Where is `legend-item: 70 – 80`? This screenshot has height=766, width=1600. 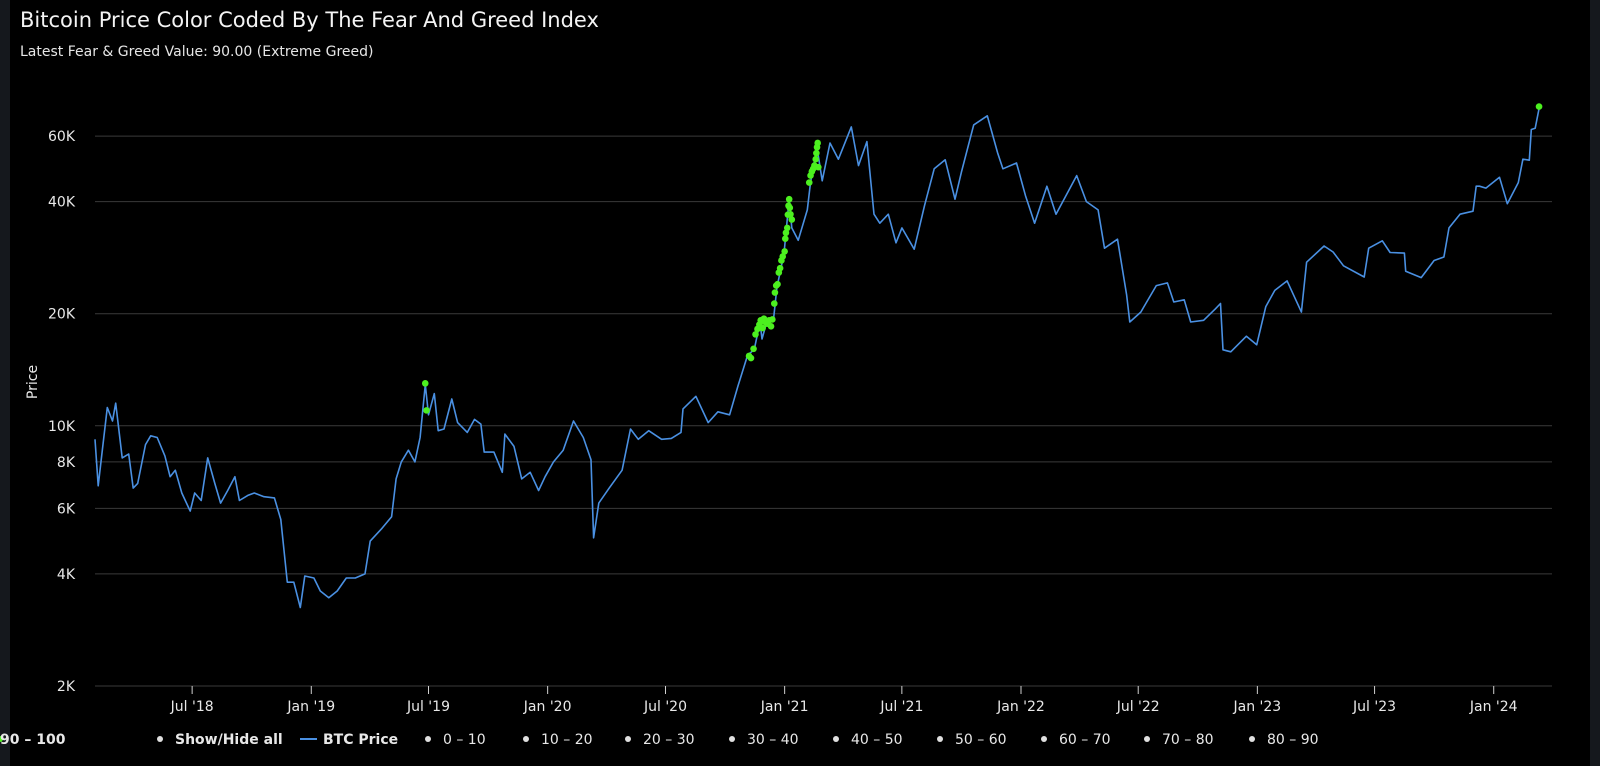
legend-item: 70 – 80 is located at coordinates (1179, 740).